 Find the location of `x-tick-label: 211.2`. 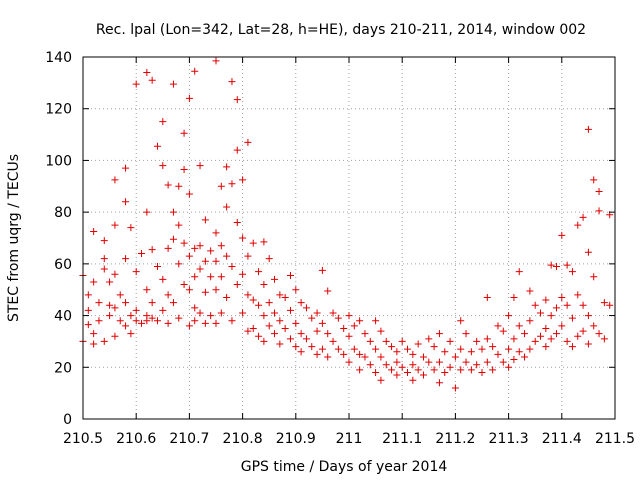

x-tick-label: 211.2 is located at coordinates (455, 439).